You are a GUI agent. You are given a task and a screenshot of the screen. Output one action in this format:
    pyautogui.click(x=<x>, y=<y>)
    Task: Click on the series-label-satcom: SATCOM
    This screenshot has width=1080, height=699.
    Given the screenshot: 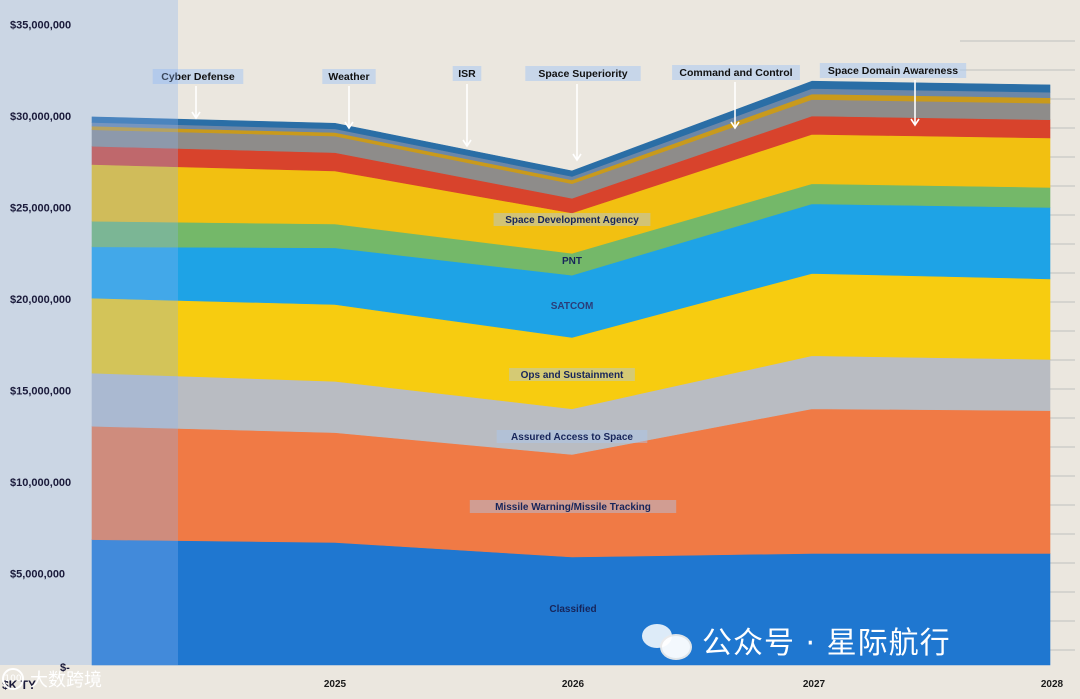 What is the action you would take?
    pyautogui.click(x=572, y=306)
    